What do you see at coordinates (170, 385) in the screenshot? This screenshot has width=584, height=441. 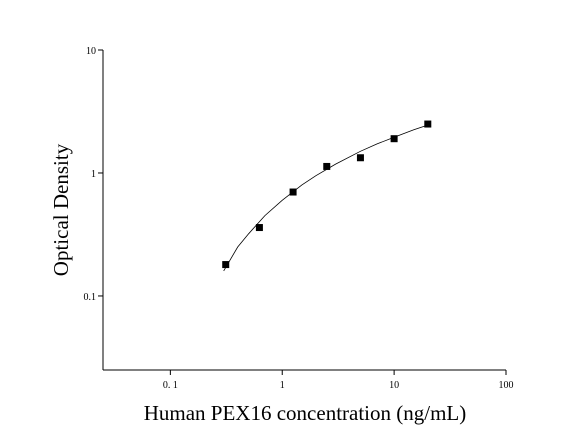 I see `x-tick-label: 0. 1` at bounding box center [170, 385].